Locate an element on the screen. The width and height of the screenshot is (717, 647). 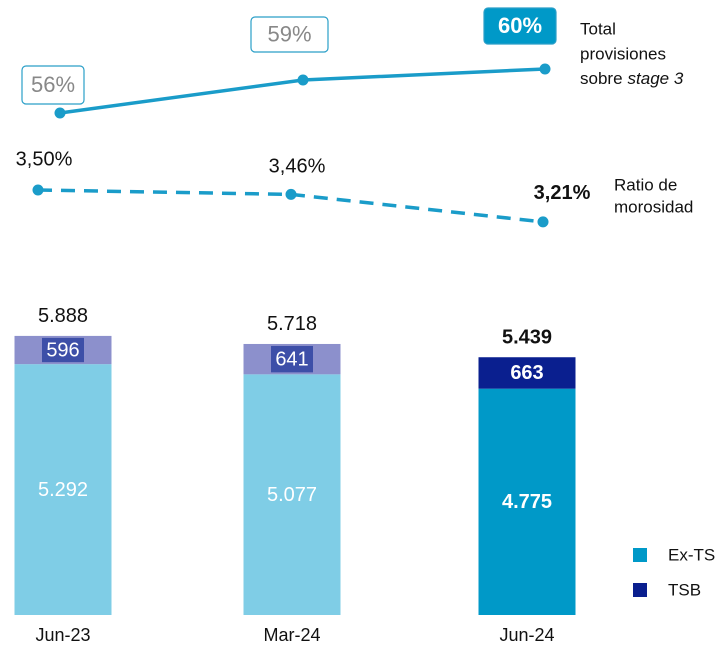
line-label: 3,21% is located at coordinates (562, 193).